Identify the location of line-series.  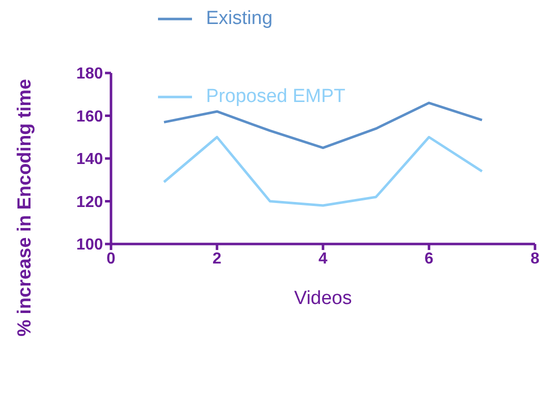
(323, 171).